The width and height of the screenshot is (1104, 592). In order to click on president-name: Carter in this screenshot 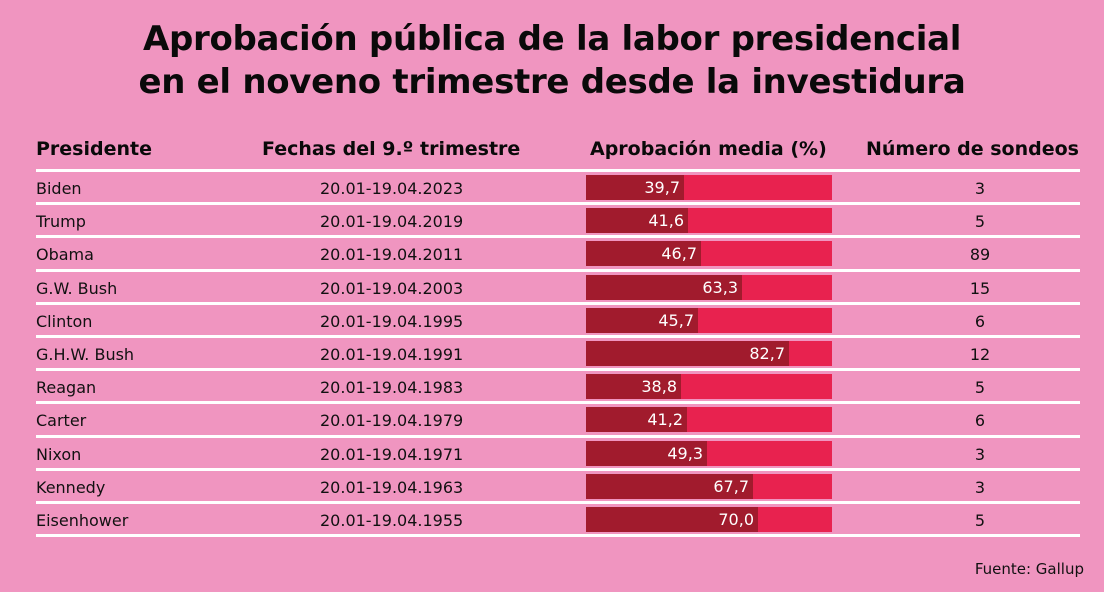, I will do `click(61, 421)`.